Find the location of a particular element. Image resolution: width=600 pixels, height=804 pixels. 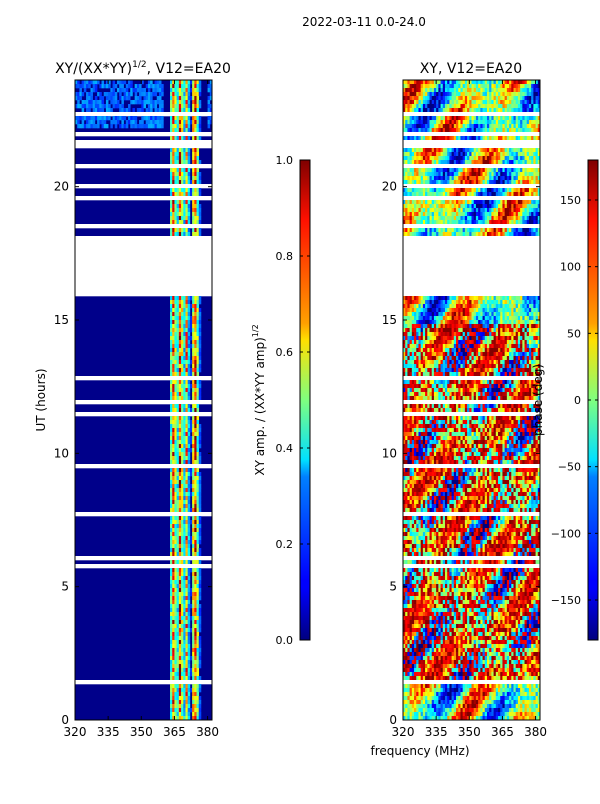

y-tick-label: 10 is located at coordinates (61, 453).